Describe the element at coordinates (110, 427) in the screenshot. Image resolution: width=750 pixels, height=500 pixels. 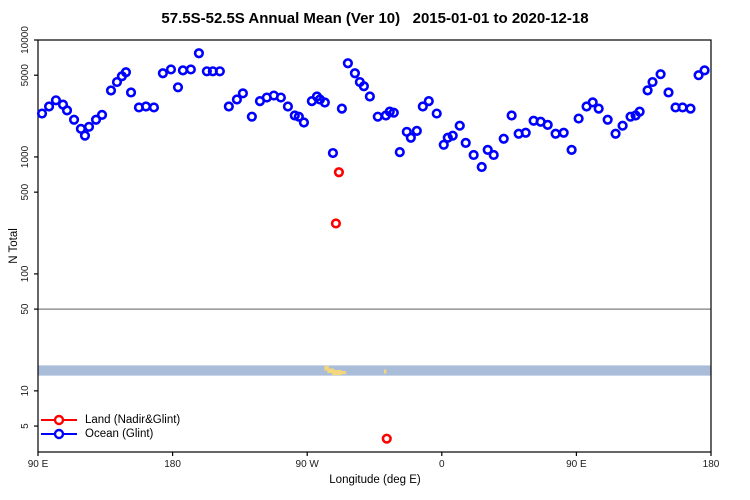
I see `legend: Land (Nadir&Glint) Ocean (Glint)` at that location.